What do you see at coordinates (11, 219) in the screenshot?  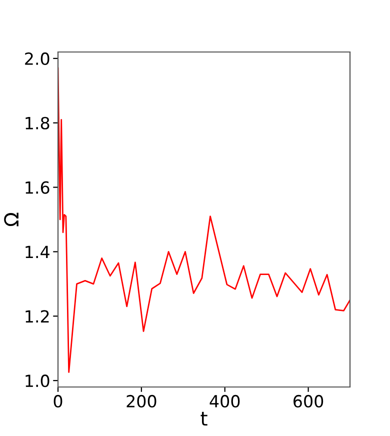 I see `y-axis-title: Ω` at bounding box center [11, 219].